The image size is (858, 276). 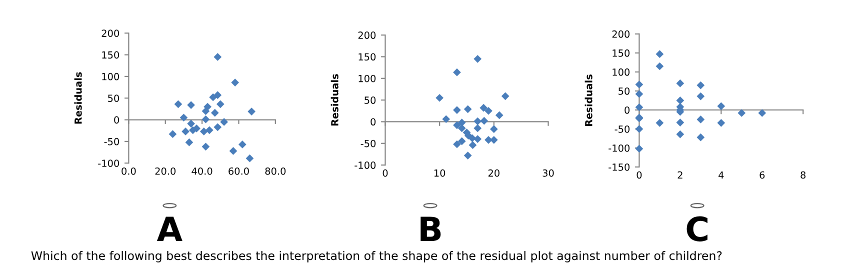 I want to click on x-tick-label: 30, so click(x=548, y=173).